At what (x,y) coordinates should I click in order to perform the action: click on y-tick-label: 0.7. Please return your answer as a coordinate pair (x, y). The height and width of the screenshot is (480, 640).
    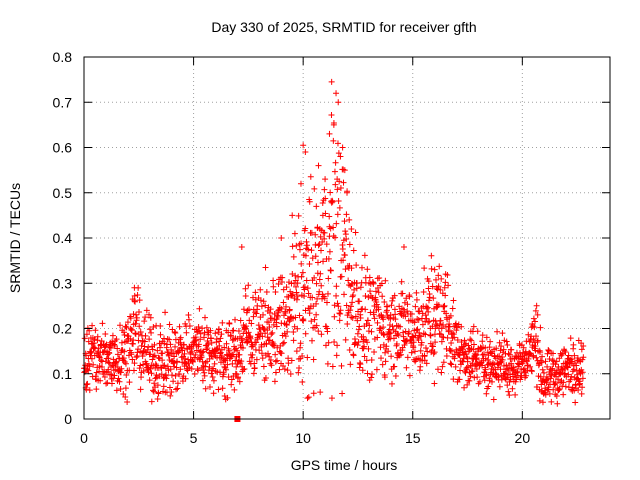
    Looking at the image, I should click on (63, 102).